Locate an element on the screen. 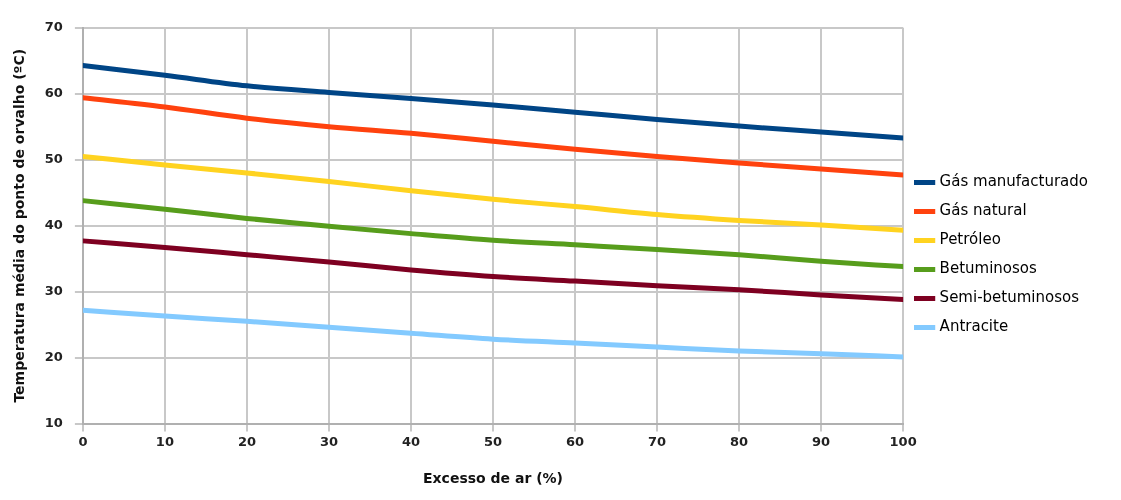 The image size is (1121, 500). legend-label: Semi-betuminosos is located at coordinates (1009, 297).